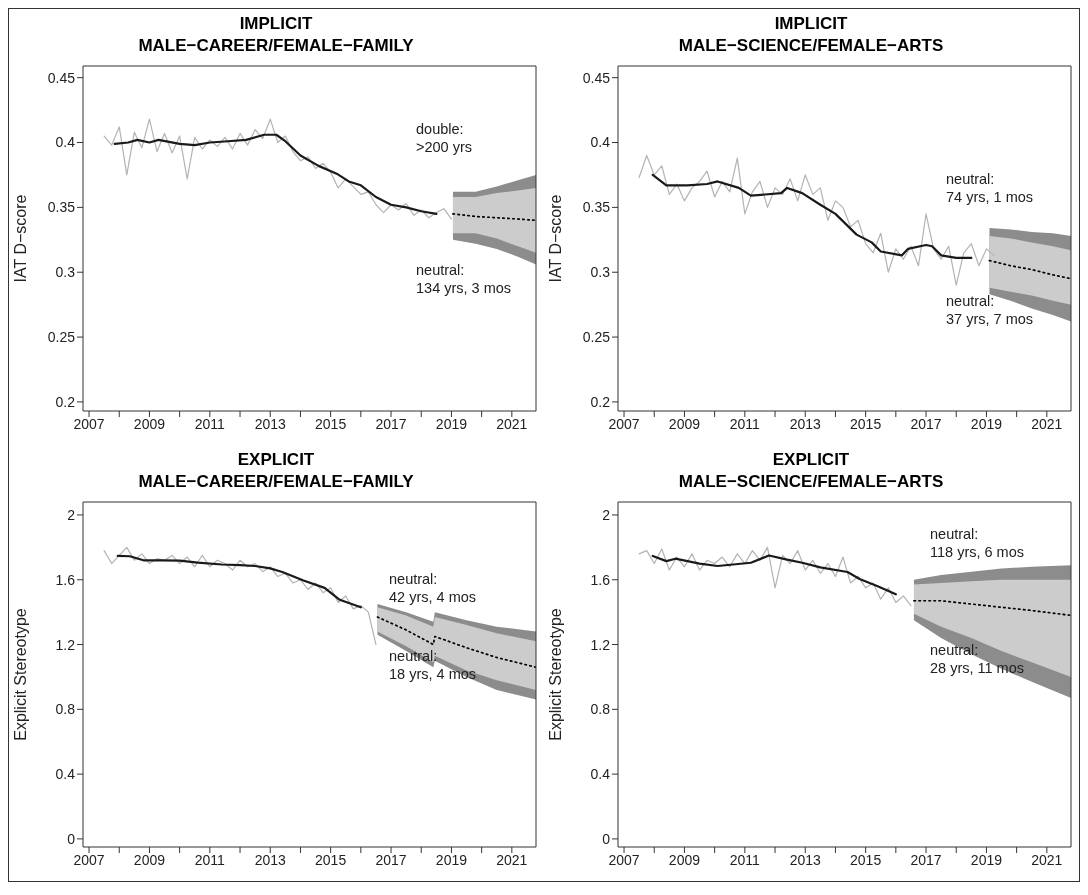  Describe the element at coordinates (276, 471) in the screenshot. I see `chart-title: EXPLICIT MALE−CAREER/FEMALE−FAMILY` at that location.